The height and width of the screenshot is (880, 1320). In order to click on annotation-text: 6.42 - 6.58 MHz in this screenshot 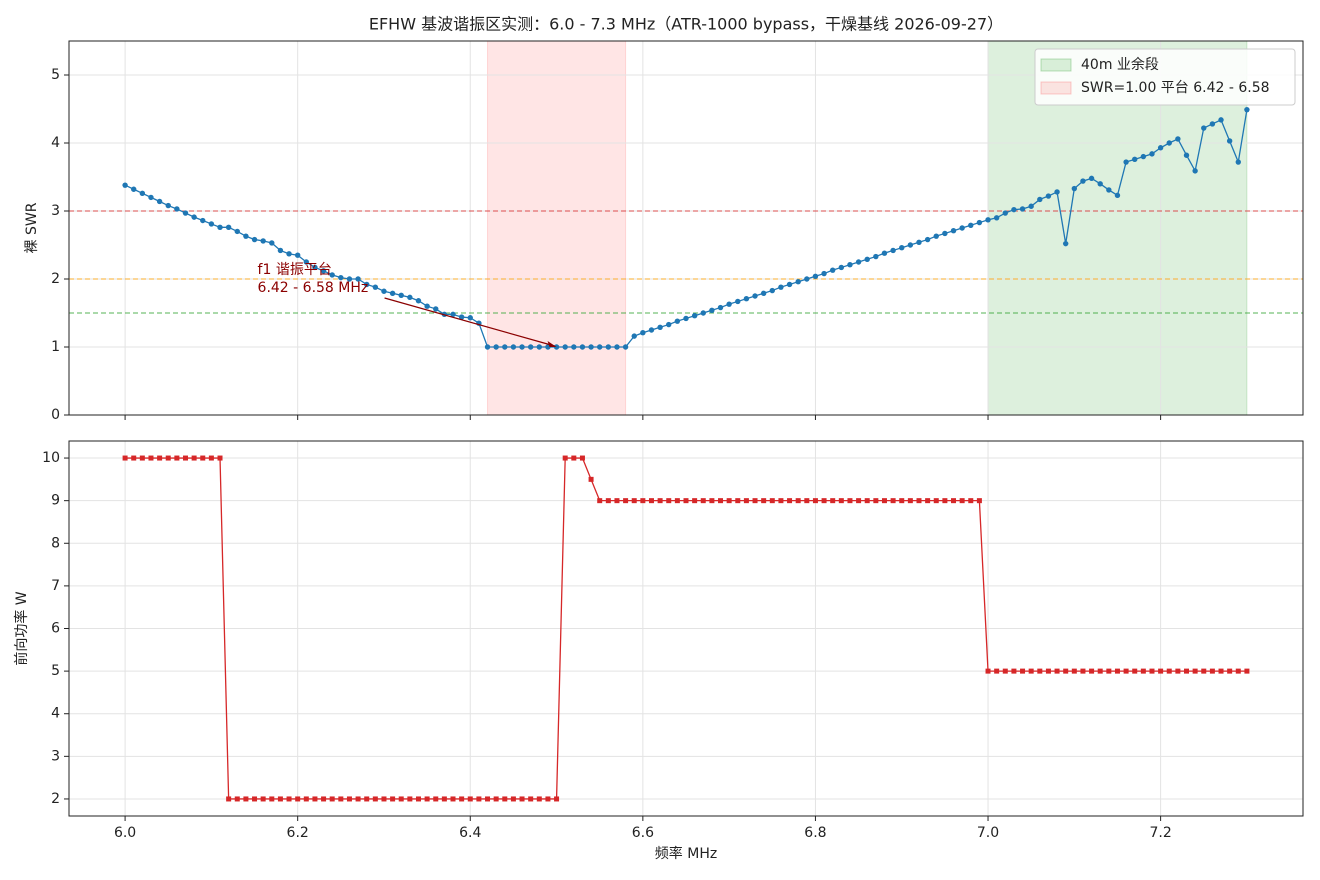, I will do `click(313, 288)`.